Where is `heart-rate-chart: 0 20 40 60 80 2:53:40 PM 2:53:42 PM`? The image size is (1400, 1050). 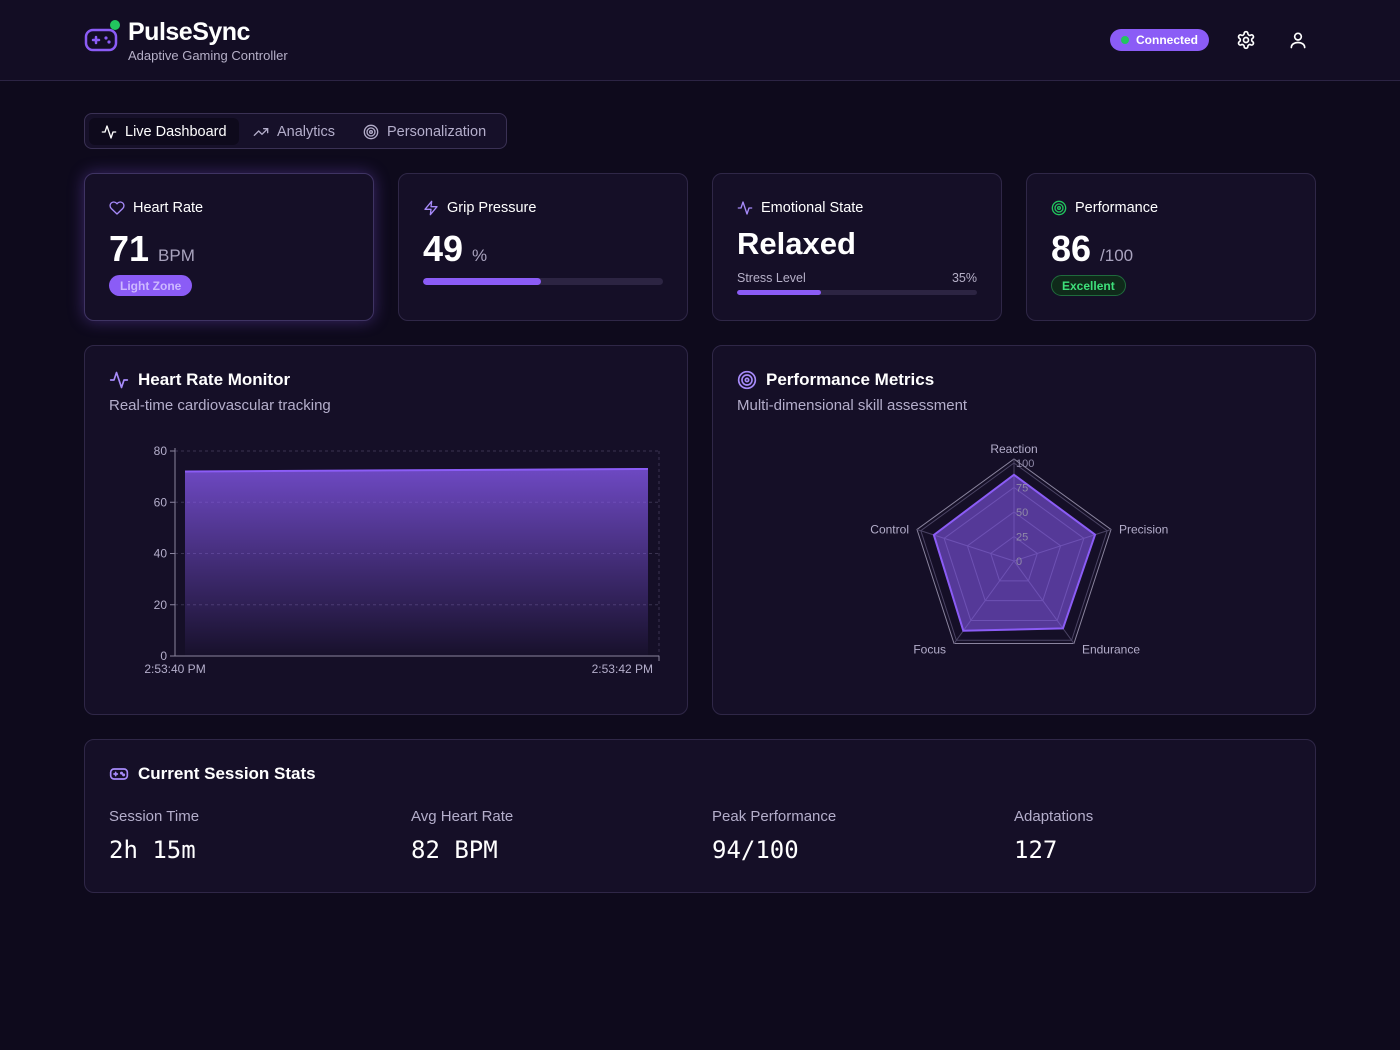
heart-rate-chart: 0 20 40 60 80 2:53:40 PM 2:53:42 PM is located at coordinates (402, 560).